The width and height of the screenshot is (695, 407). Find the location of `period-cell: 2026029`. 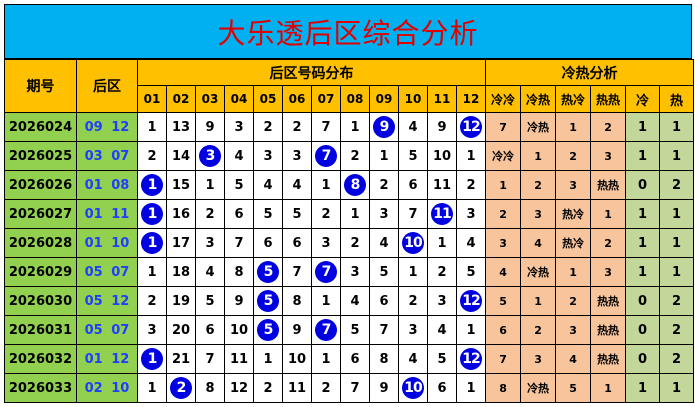

period-cell: 2026029 is located at coordinates (40, 272).